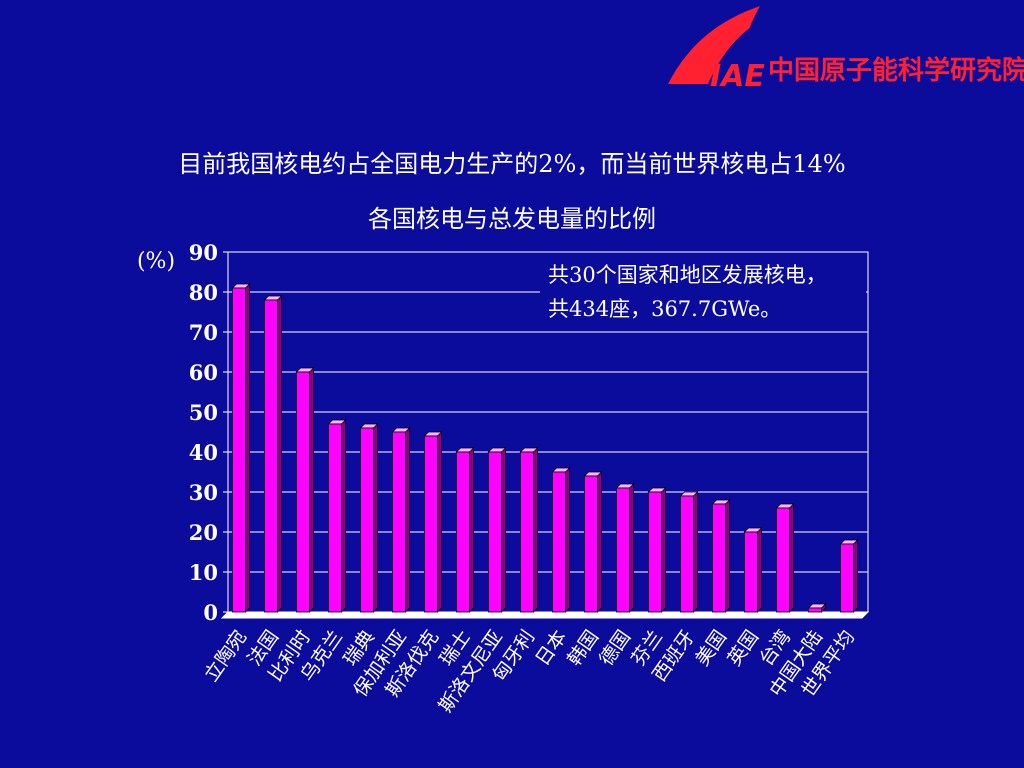 This screenshot has width=1024, height=768. What do you see at coordinates (737, 75) in the screenshot?
I see `logo-mark: IAE` at bounding box center [737, 75].